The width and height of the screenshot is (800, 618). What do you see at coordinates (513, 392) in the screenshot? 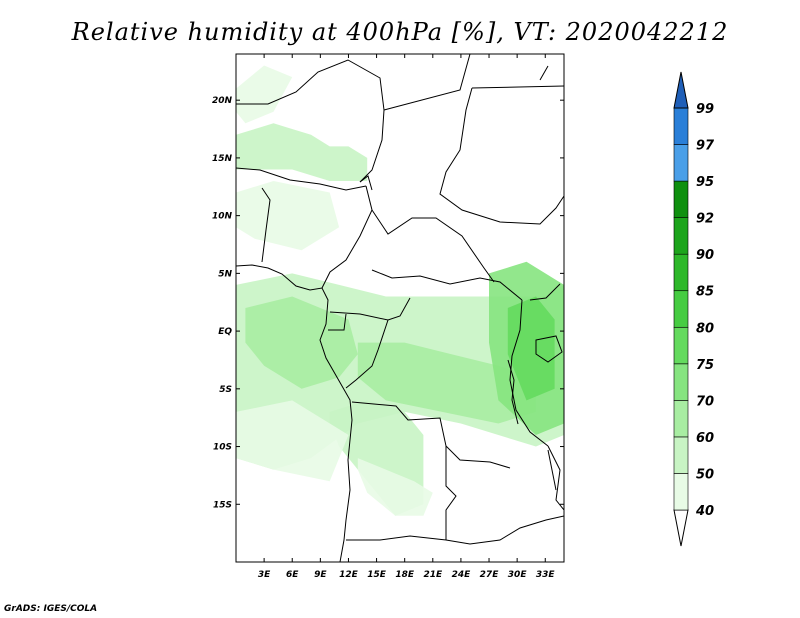
I see `lake-tanganyika` at bounding box center [513, 392].